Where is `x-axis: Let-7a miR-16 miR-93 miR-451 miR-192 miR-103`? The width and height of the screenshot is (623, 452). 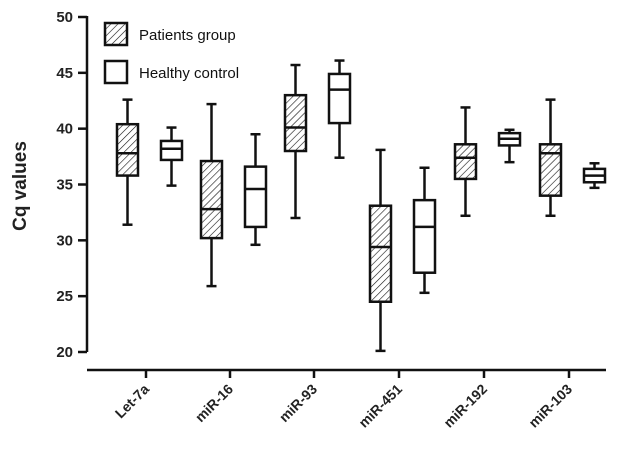 x-axis: Let-7a miR-16 miR-93 miR-451 miR-192 miR-103 is located at coordinates (346, 399).